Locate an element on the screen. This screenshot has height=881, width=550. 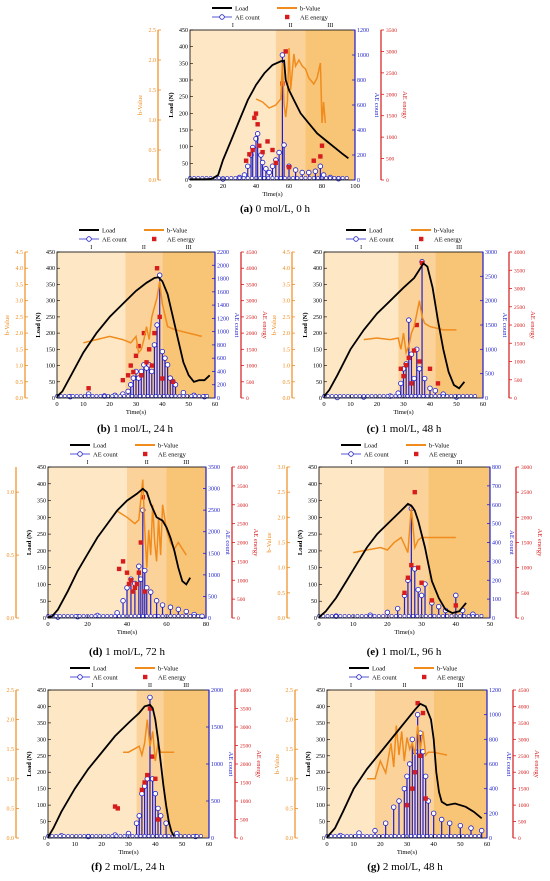
x-tick-label: 40 is located at coordinates (155, 844).